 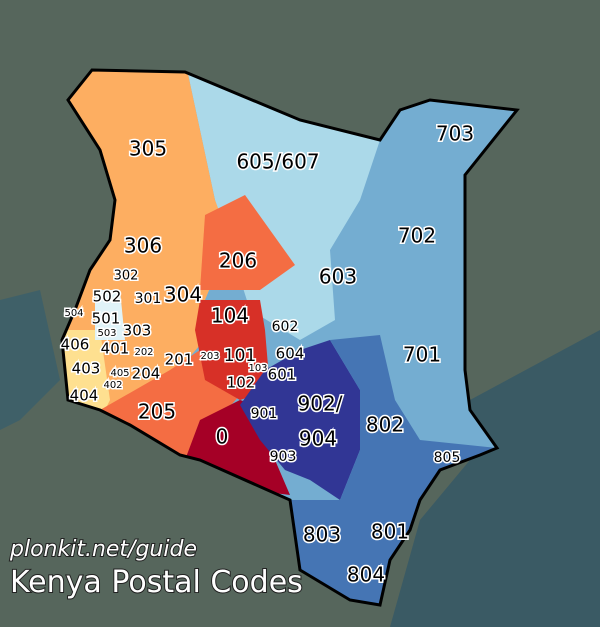 I want to click on region-label: 205, so click(x=157, y=412).